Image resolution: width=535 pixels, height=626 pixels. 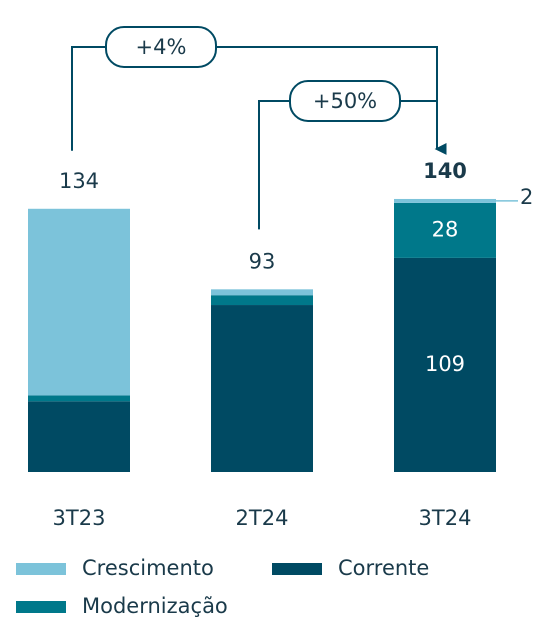 What do you see at coordinates (383, 568) in the screenshot?
I see `legend-label: Corrente` at bounding box center [383, 568].